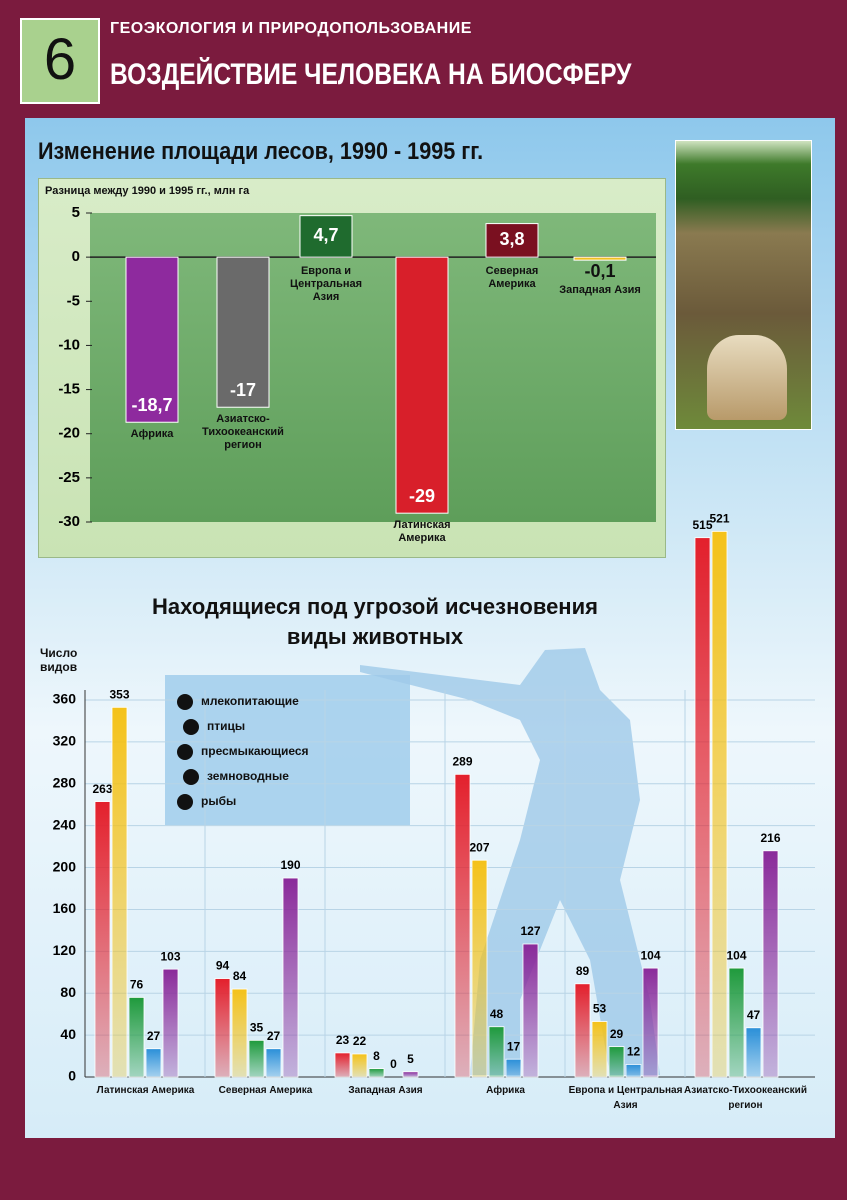 Image resolution: width=847 pixels, height=1200 pixels. I want to click on value-label: 76, so click(137, 985).